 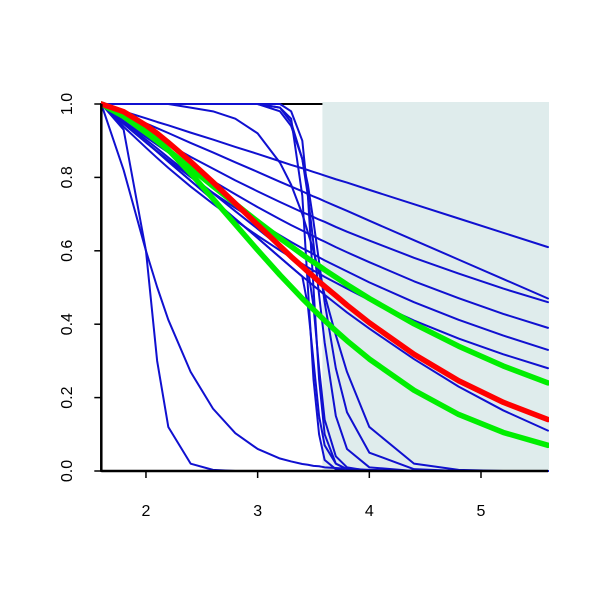 What do you see at coordinates (67, 104) in the screenshot?
I see `y-tick-label: 1.0` at bounding box center [67, 104].